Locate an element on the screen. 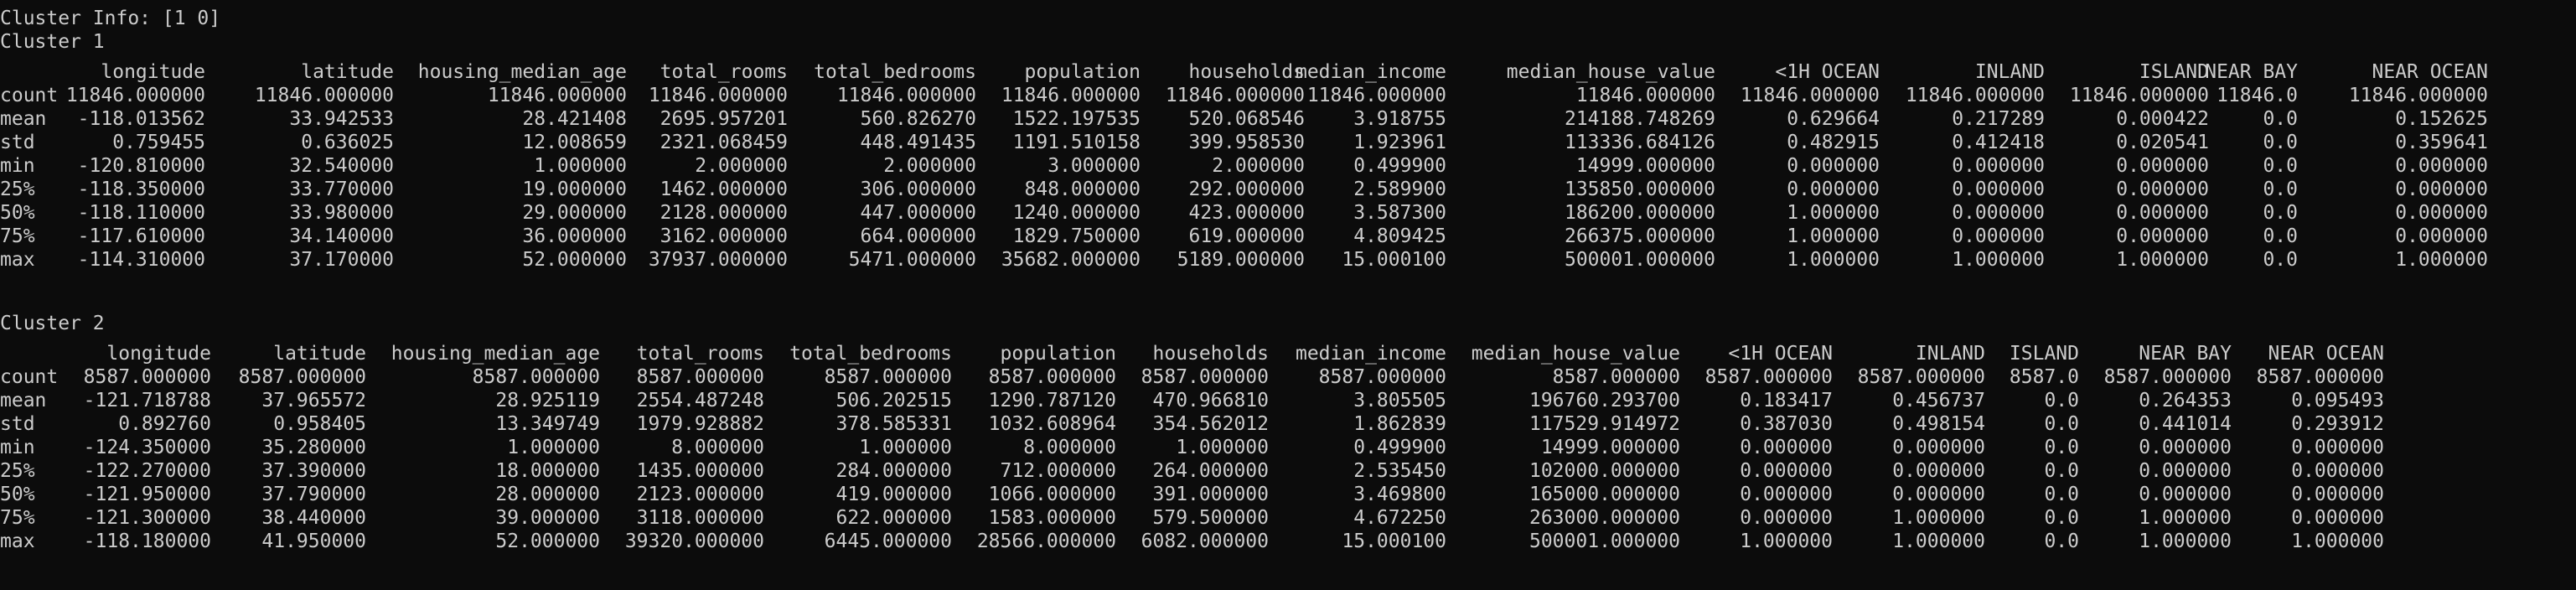 The image size is (2576, 590). table-cell: 0.387030 is located at coordinates (1786, 424).